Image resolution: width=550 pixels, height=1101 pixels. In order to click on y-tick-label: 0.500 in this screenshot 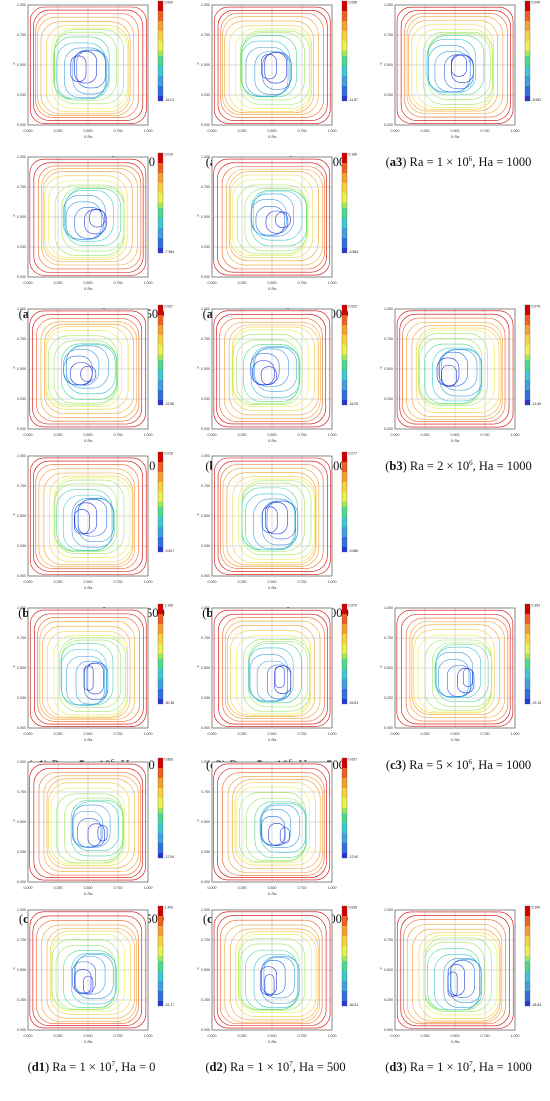, I will do `click(388, 970)`.